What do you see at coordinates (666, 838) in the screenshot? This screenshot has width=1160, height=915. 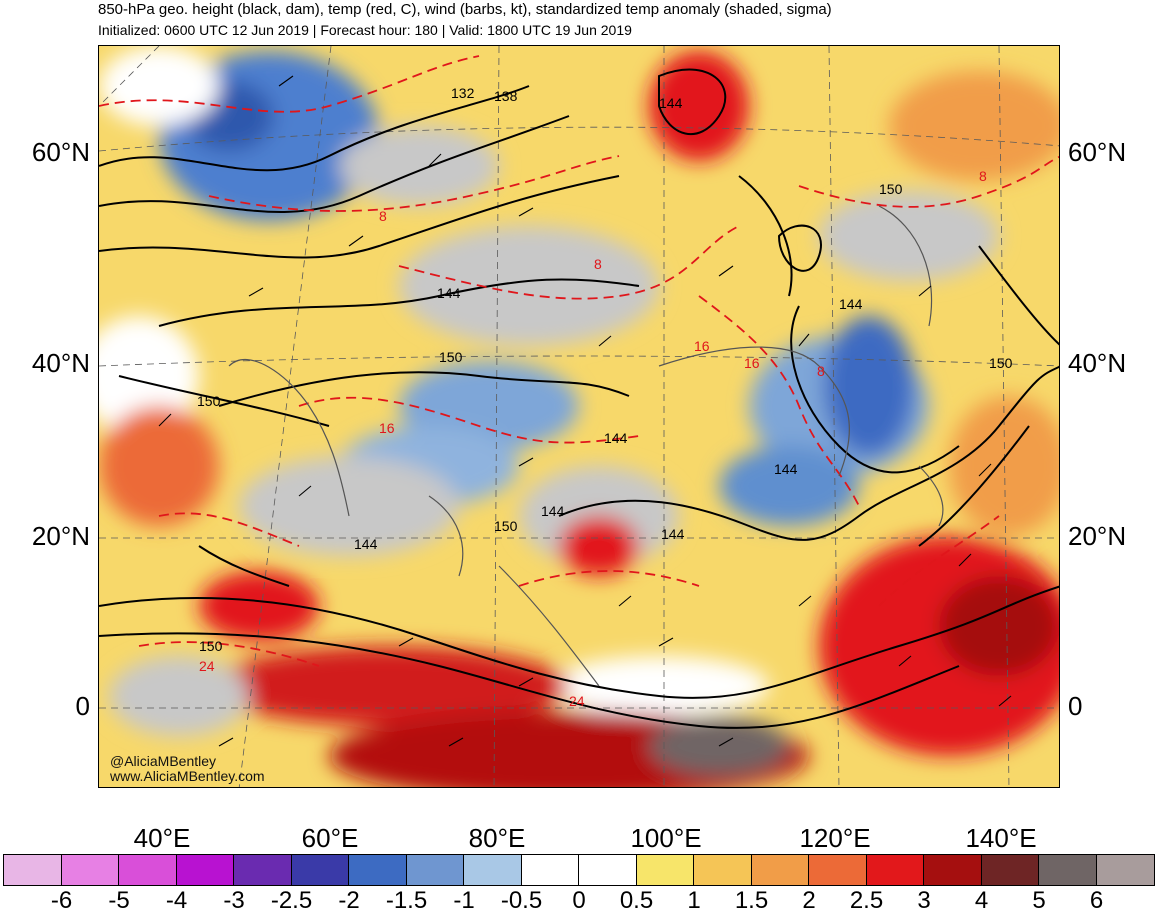 I see `lon-label: 100°E` at bounding box center [666, 838].